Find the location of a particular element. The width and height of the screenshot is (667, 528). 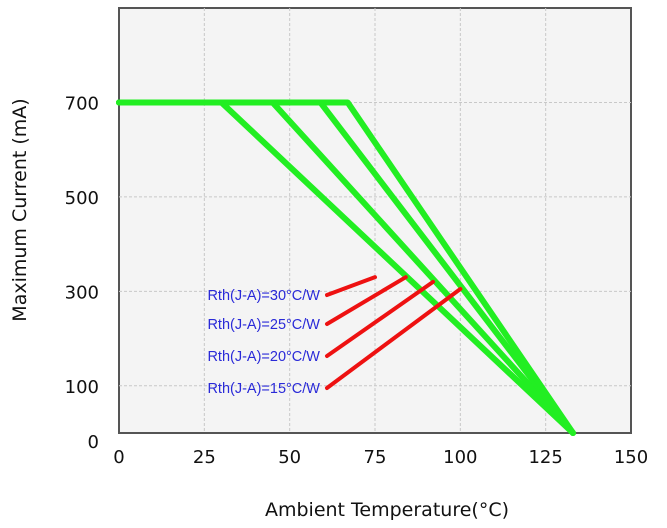

y-tick-label-500: 500 is located at coordinates (82, 198).